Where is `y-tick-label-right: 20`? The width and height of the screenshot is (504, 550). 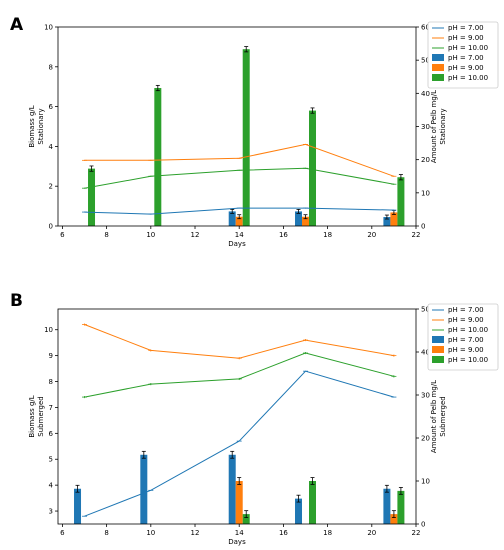 y-tick-label-right: 20 is located at coordinates (425, 439).